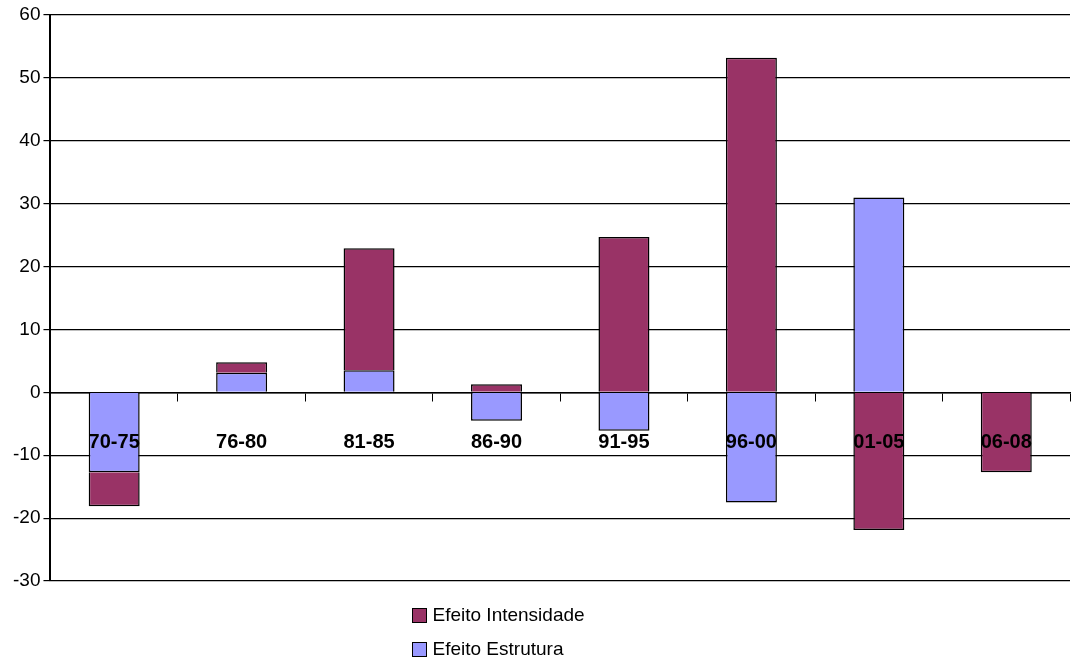 This screenshot has height=661, width=1073. What do you see at coordinates (26, 517) in the screenshot?
I see `y-tick-label: -20` at bounding box center [26, 517].